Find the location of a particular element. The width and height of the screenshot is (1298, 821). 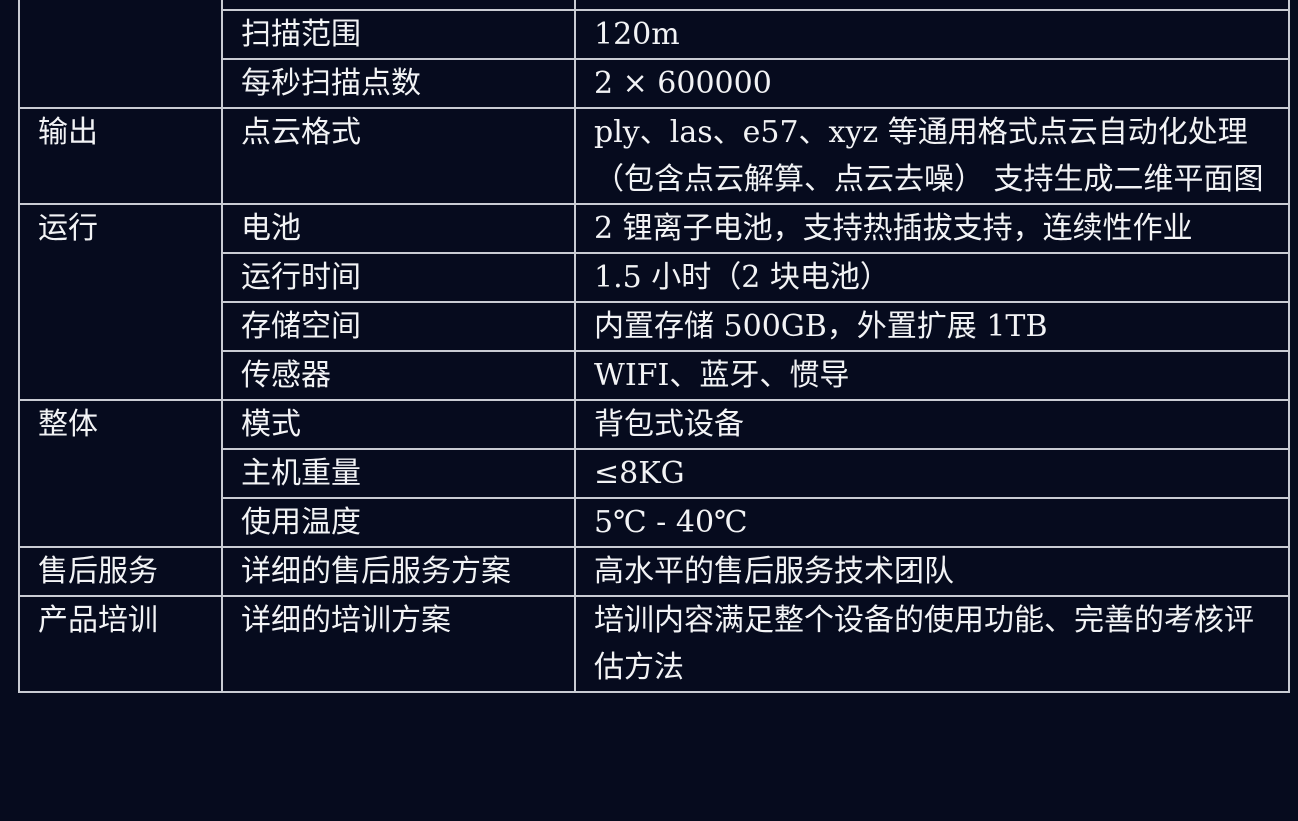

category-cell: 整体 is located at coordinates (120, 473).